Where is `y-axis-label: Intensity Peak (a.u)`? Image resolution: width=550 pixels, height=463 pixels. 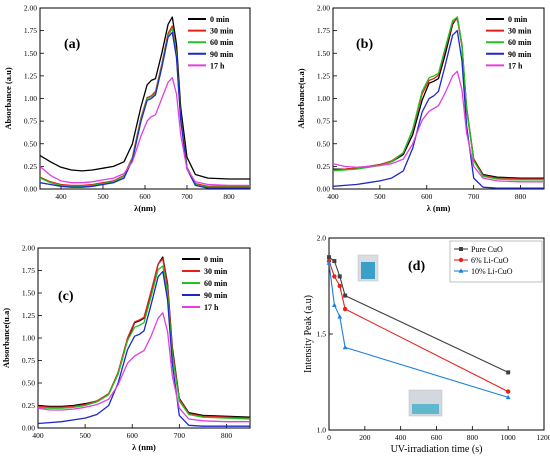 y-axis-label: Intensity Peak (a.u) is located at coordinates (308, 334).